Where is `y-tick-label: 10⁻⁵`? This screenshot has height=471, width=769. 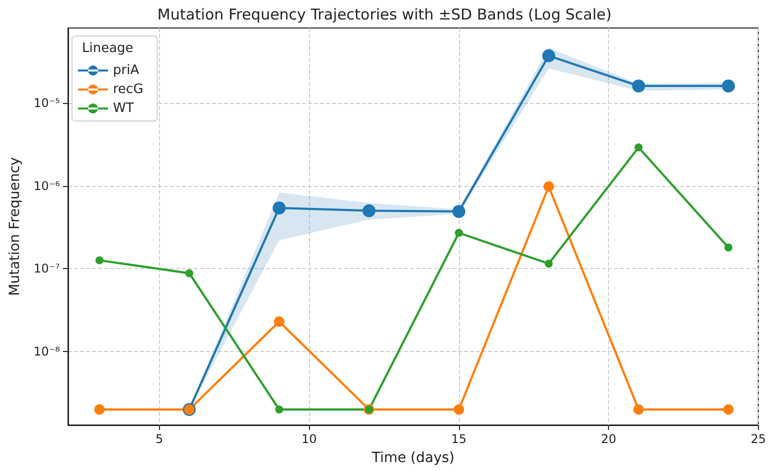 y-tick-label: 10⁻⁵ is located at coordinates (47, 103).